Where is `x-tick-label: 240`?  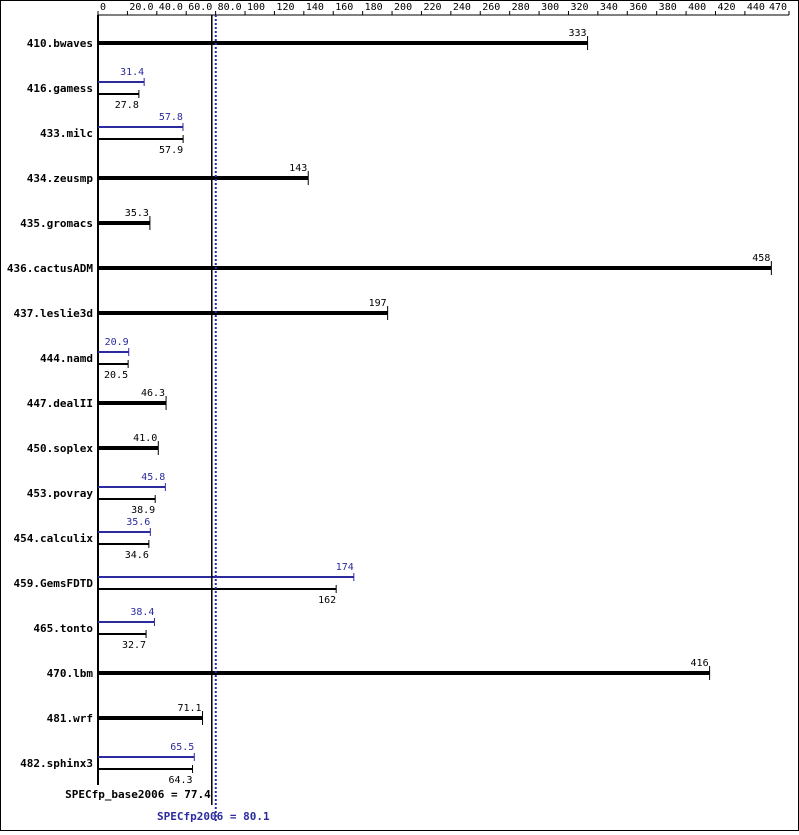 x-tick-label: 240 is located at coordinates (462, 7).